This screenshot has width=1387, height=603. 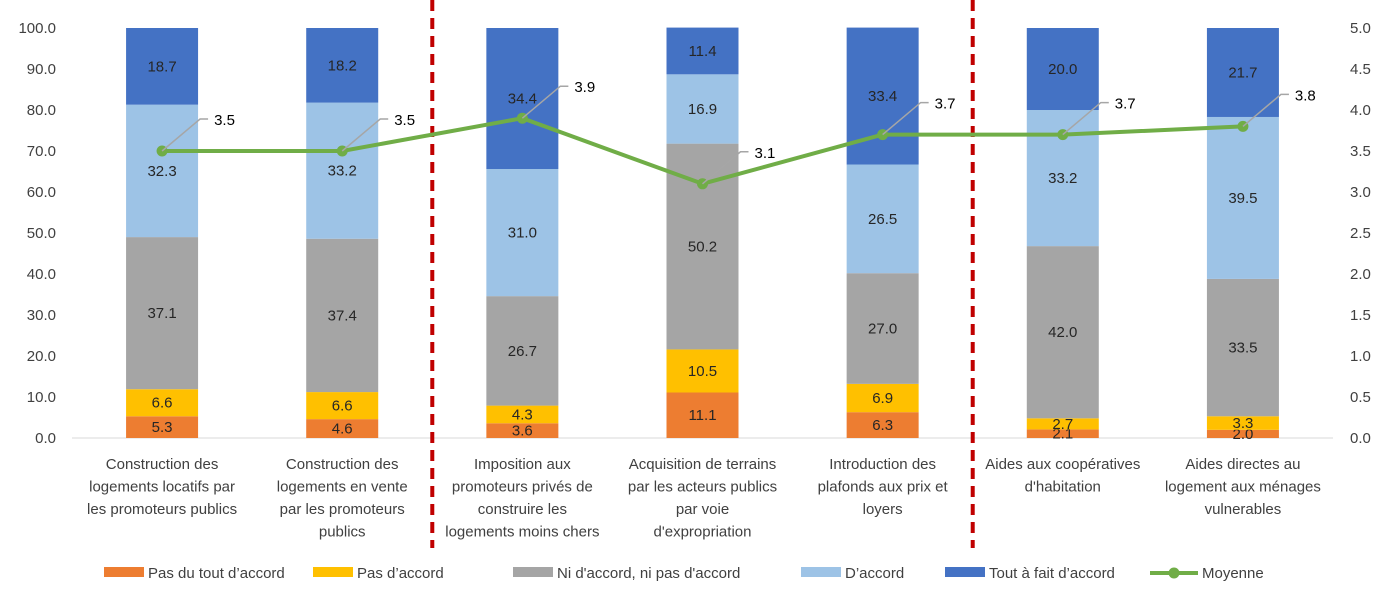 What do you see at coordinates (1062, 476) in the screenshot?
I see `category-label: Aides aux coopératives d'habitation` at bounding box center [1062, 476].